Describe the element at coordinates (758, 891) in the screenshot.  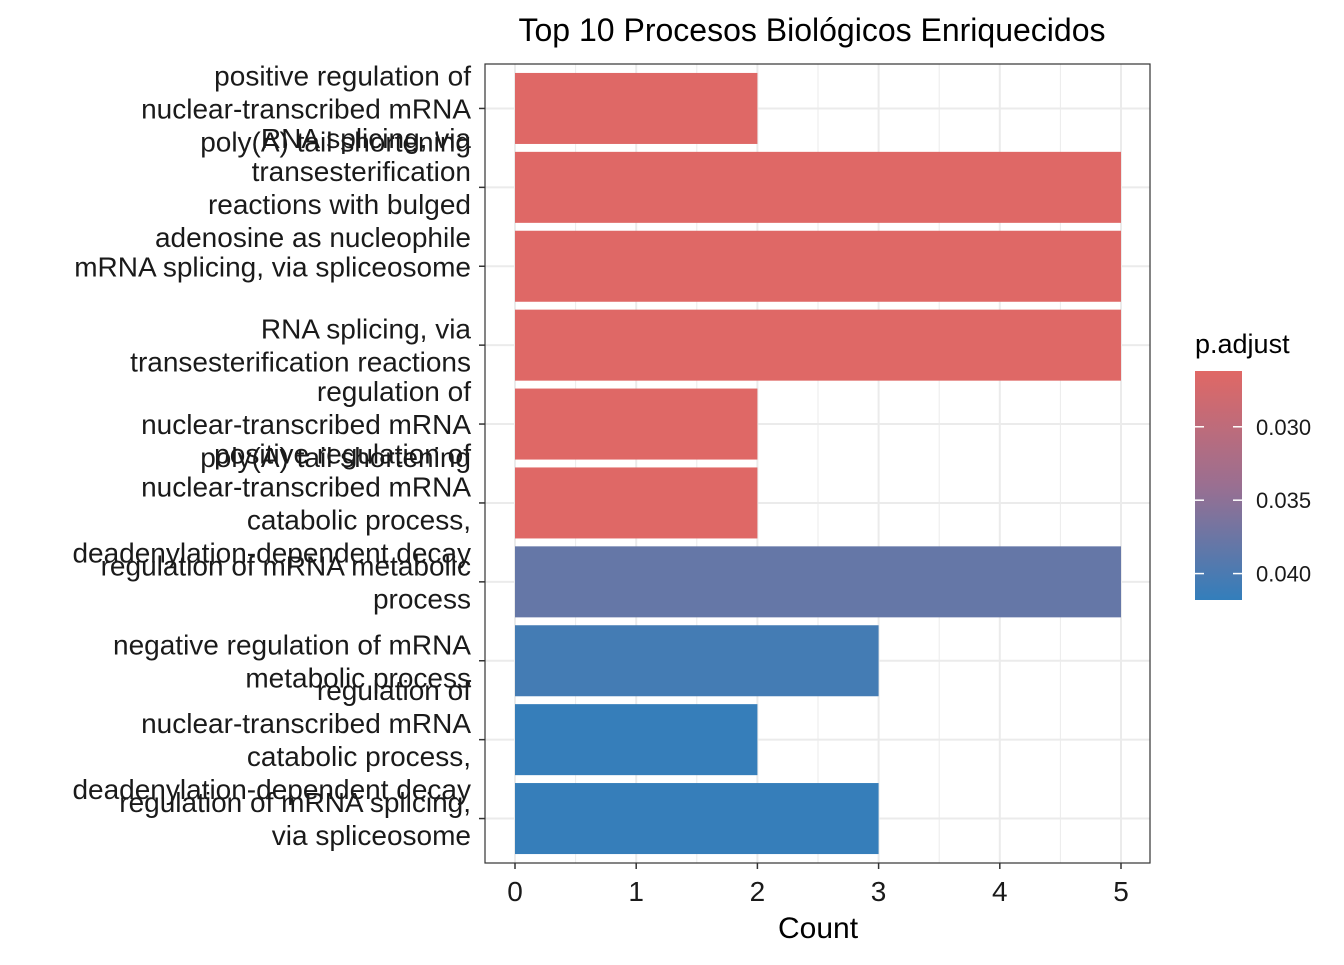
I see `x-tick-label: 2` at that location.